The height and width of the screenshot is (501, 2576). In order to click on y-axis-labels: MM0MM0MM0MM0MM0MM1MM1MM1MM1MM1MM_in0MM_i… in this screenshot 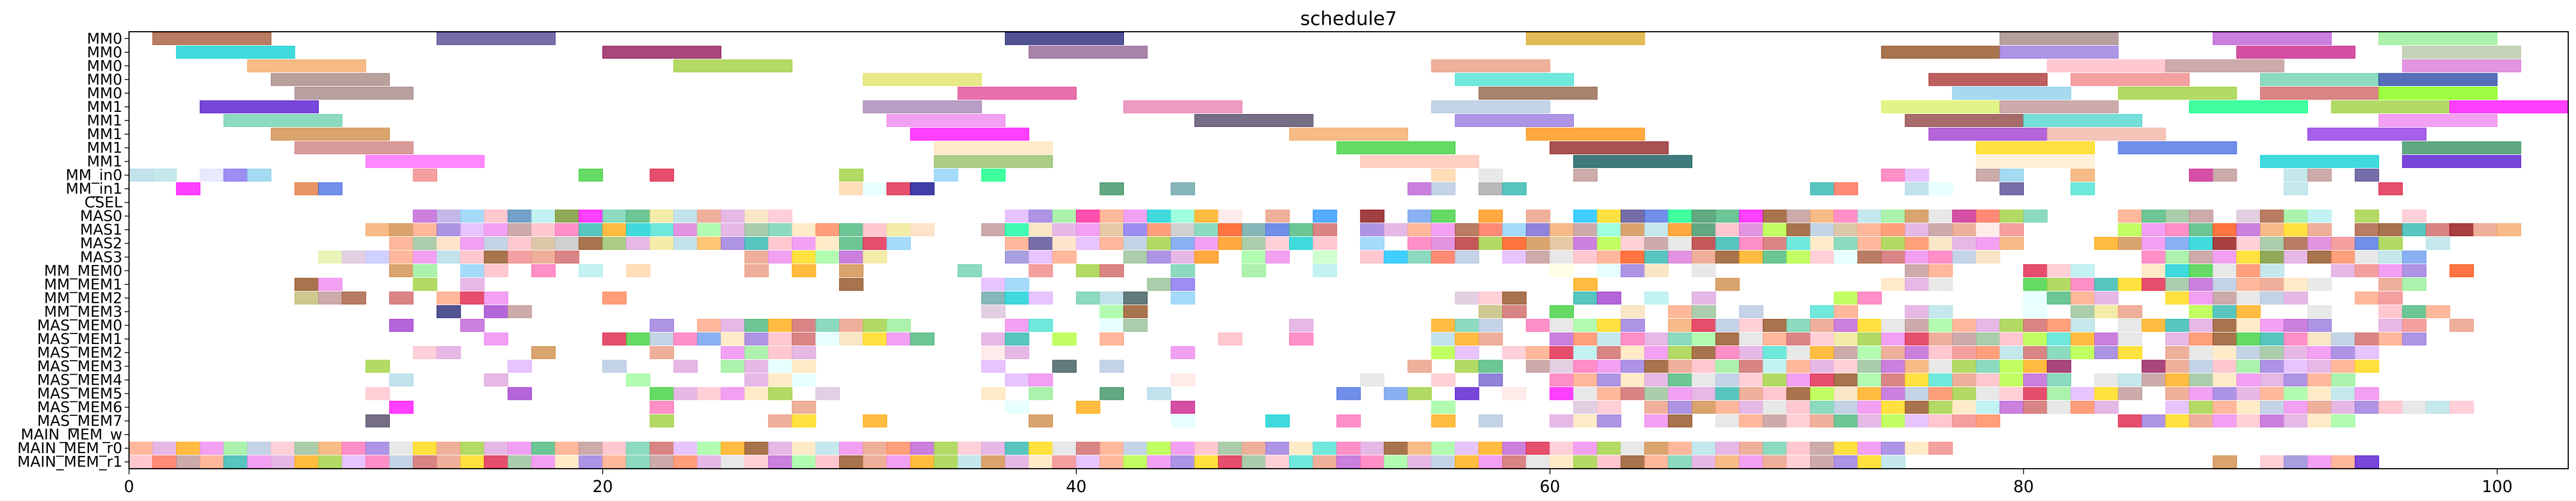, I will do `click(73, 250)`.